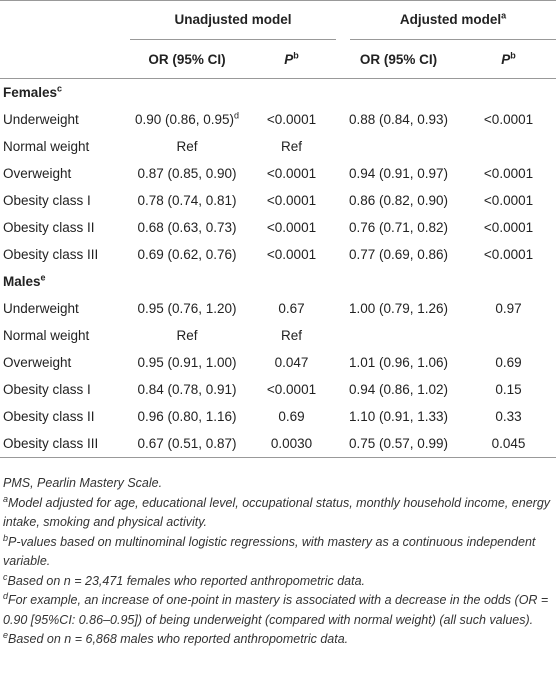  Describe the element at coordinates (398, 416) in the screenshot. I see `cell: 1.10 (0.91, 1.33)` at that location.